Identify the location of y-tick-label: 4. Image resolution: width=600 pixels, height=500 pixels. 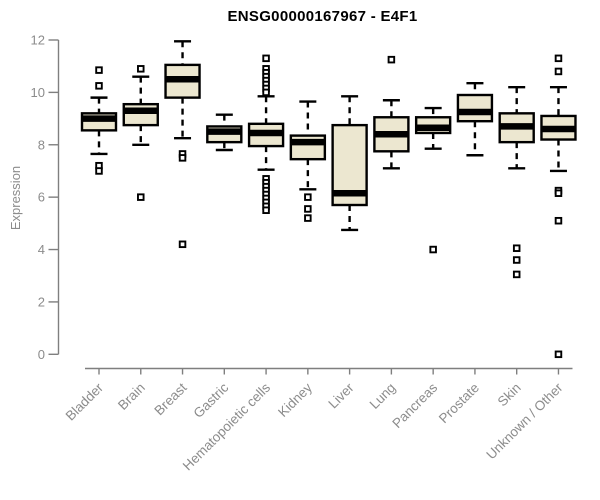
(41, 249).